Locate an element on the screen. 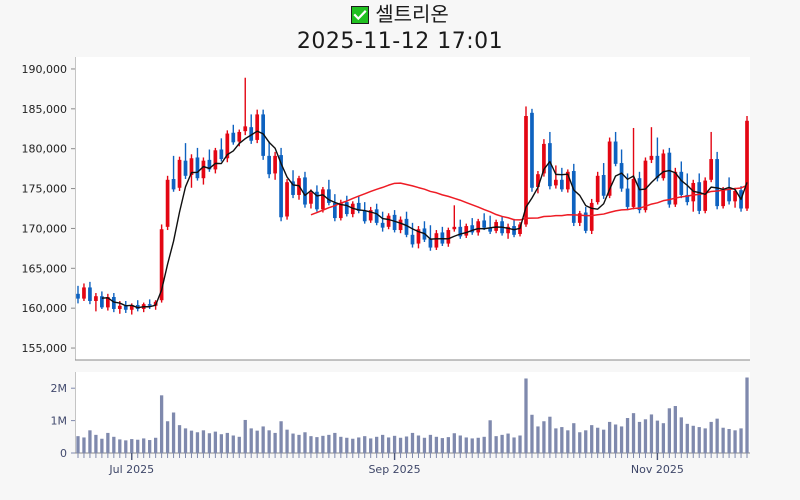 This screenshot has width=800, height=500. price-y-tick-label: 160,000 is located at coordinates (45, 308).